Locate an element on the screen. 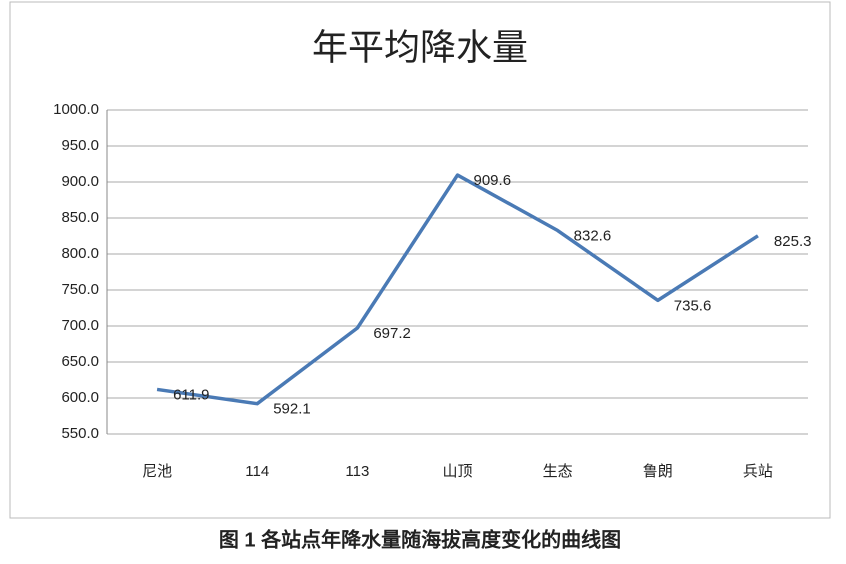 Image resolution: width=846 pixels, height=564 pixels. x-tick-label: 尼池 is located at coordinates (157, 471).